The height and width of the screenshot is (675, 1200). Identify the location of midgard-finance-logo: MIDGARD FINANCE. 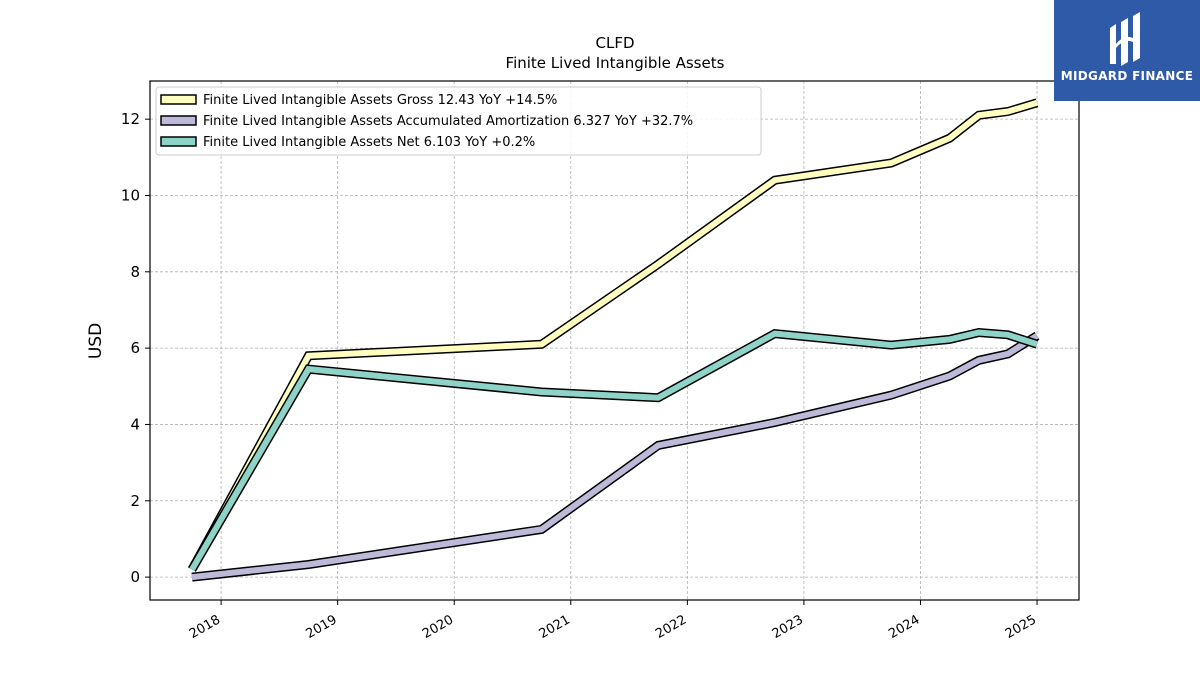
(1127, 50).